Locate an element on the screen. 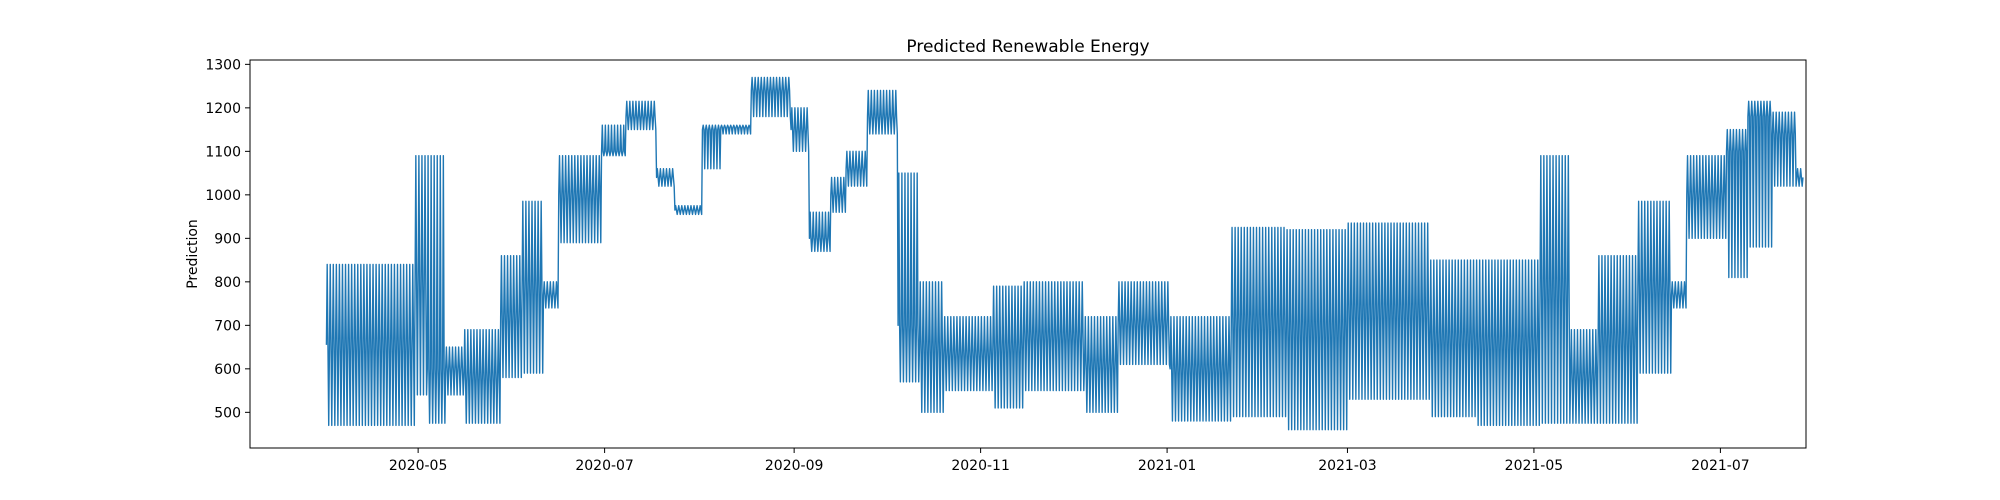 This screenshot has width=2000, height=500. x-tick-label: 2020-05 is located at coordinates (418, 466).